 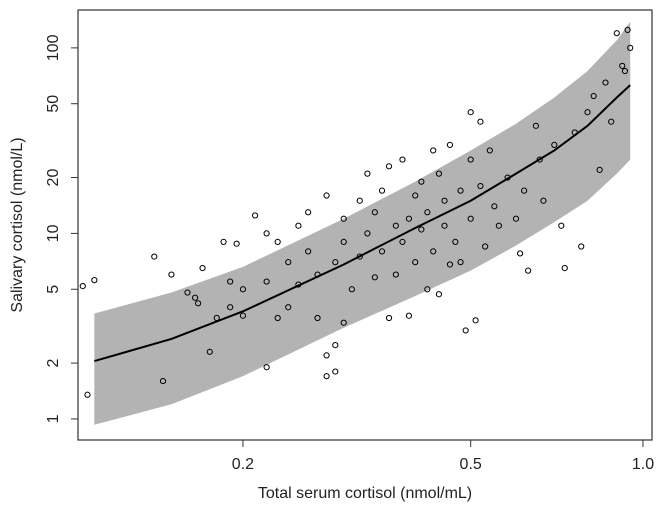 What do you see at coordinates (53, 47) in the screenshot?
I see `y-tick-label: 100` at bounding box center [53, 47].